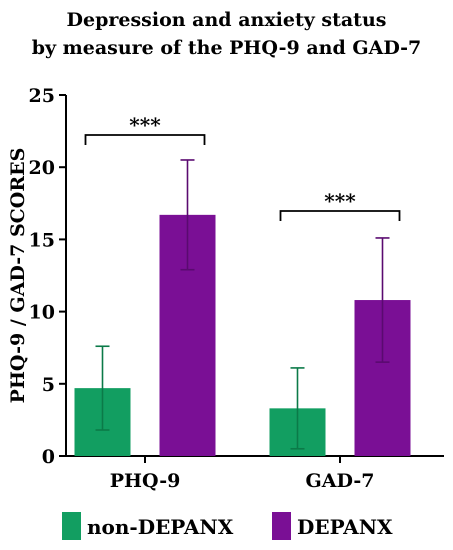 This screenshot has width=453, height=550. Describe the element at coordinates (160, 527) in the screenshot. I see `legend-label-non-depanx: non-DEPANX` at that location.